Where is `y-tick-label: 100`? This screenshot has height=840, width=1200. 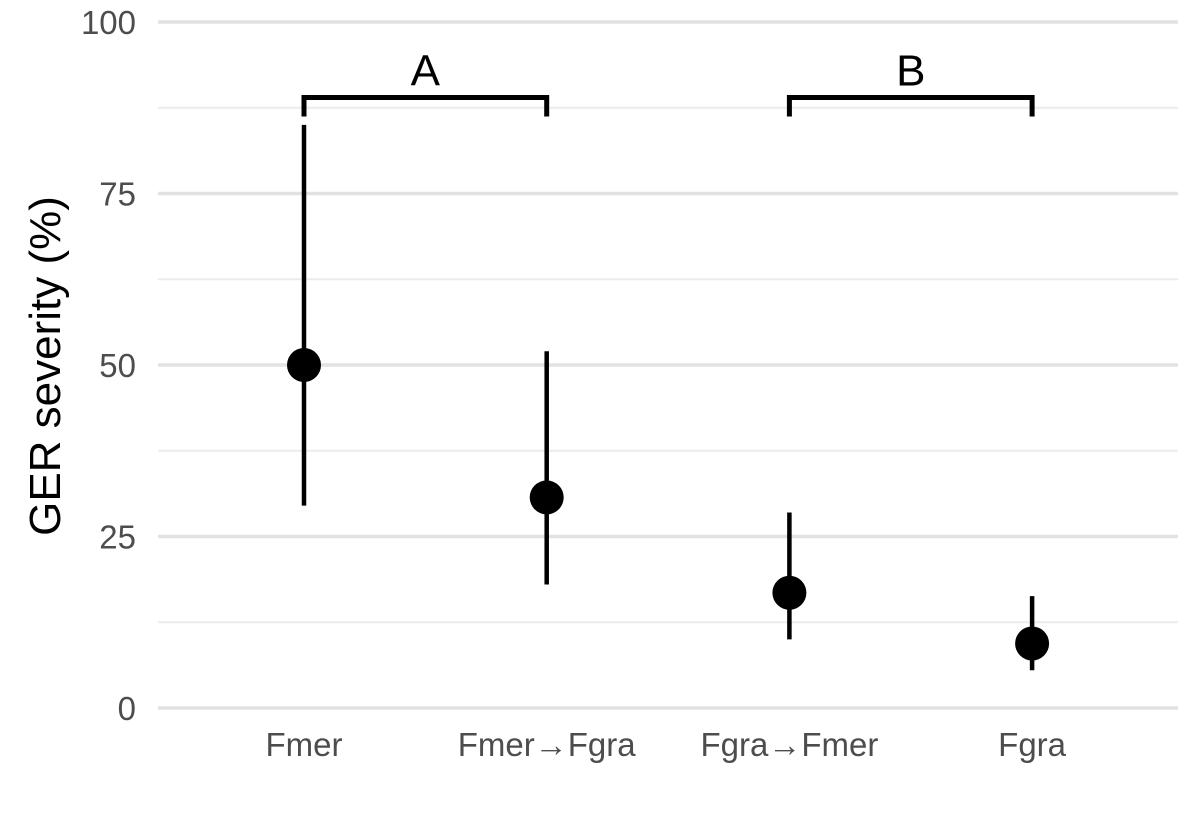
y-tick-label: 100 is located at coordinates (108, 22).